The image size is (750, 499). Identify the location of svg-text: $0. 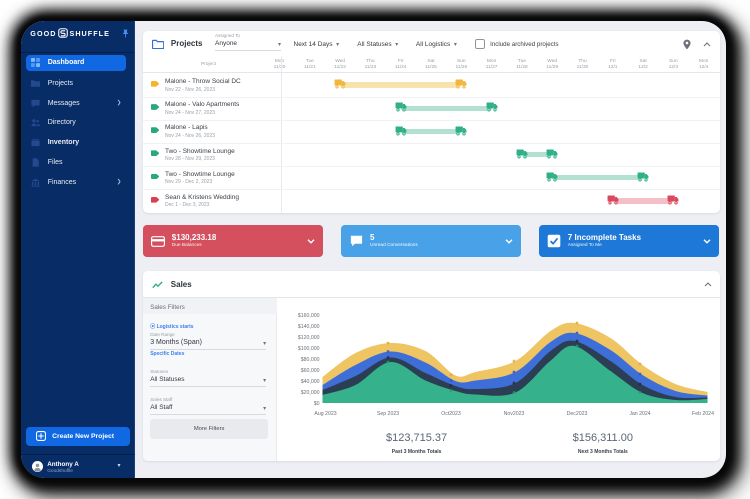
(316, 404).